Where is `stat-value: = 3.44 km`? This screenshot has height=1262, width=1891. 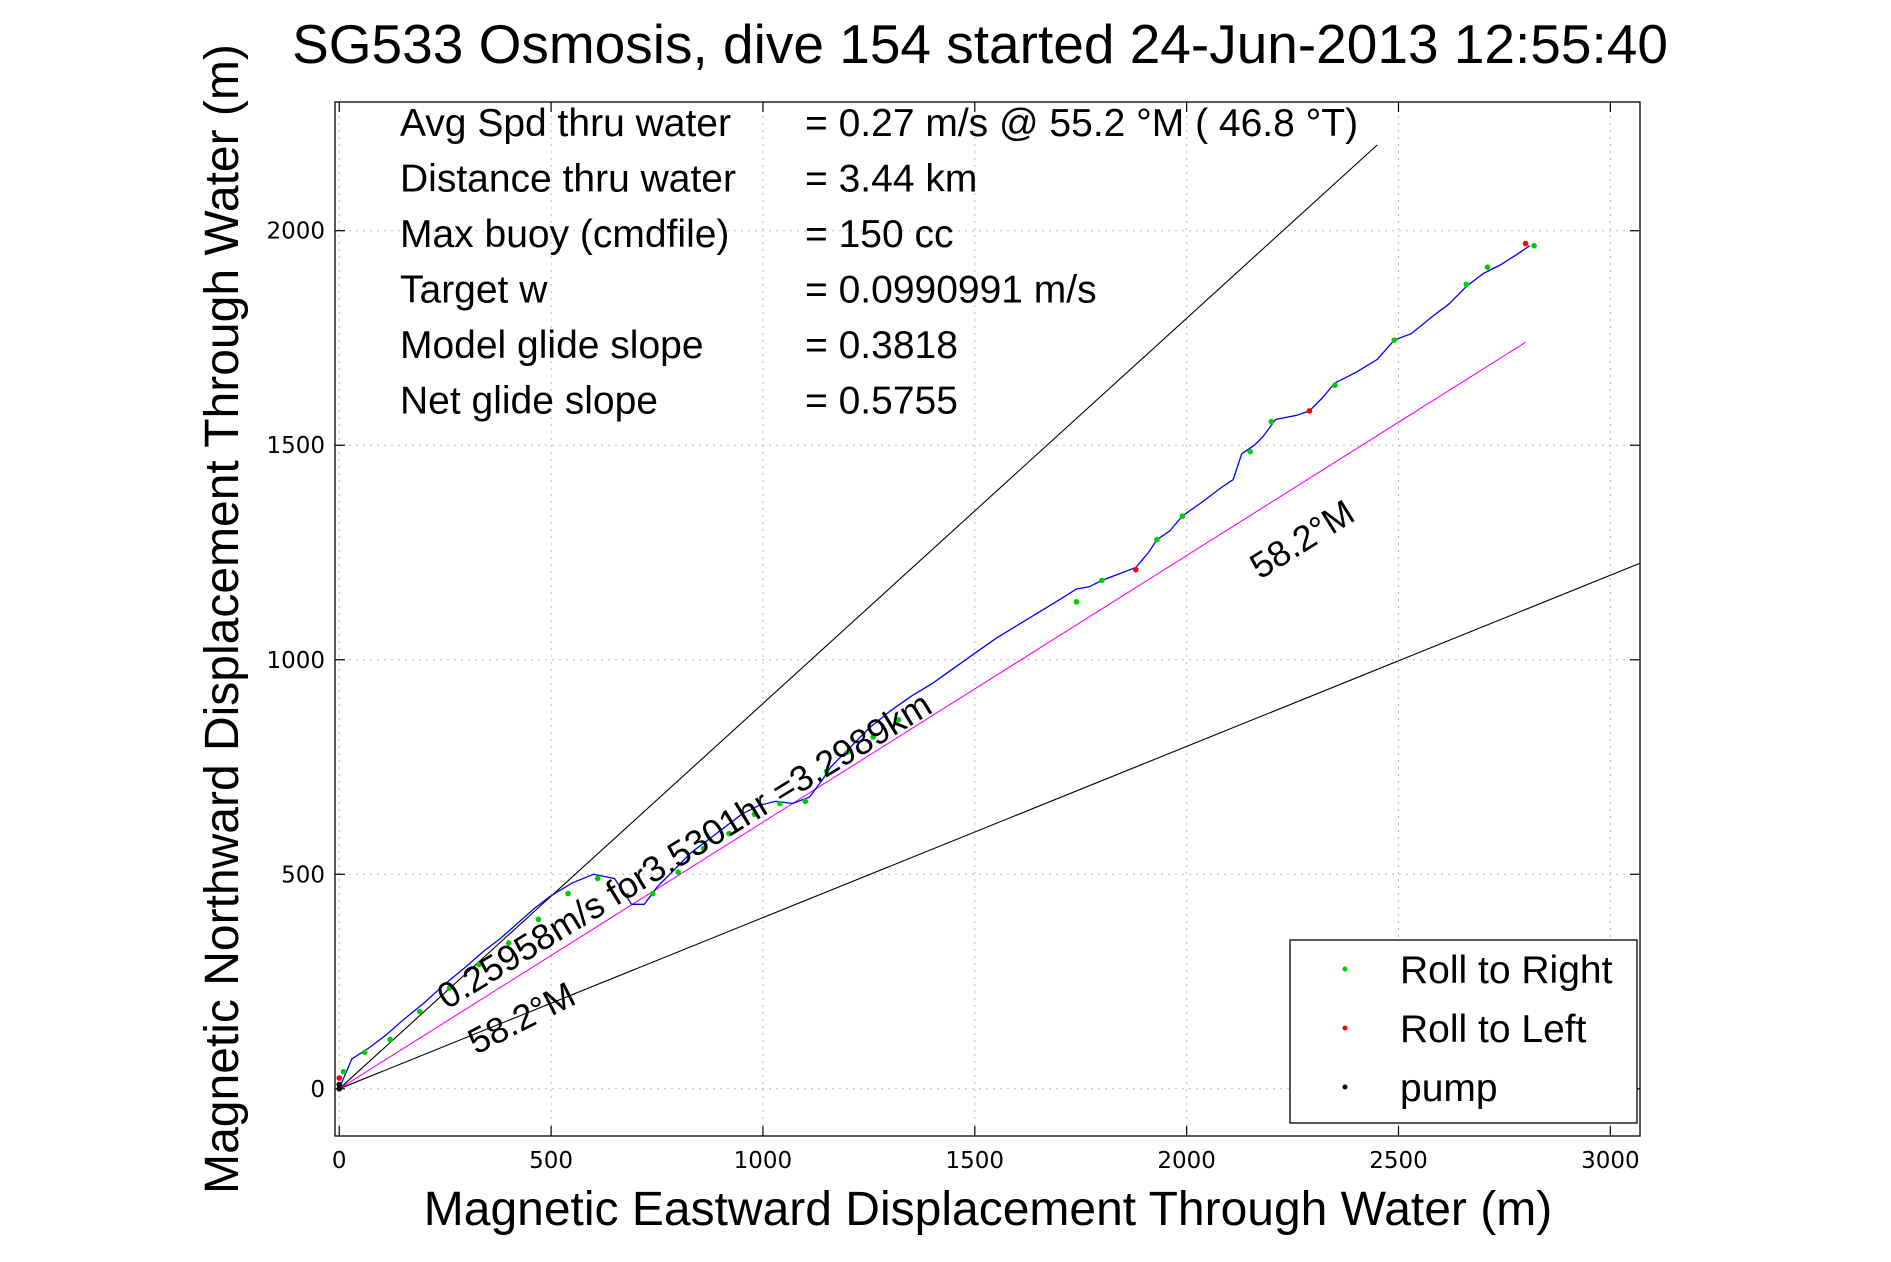
stat-value: = 3.44 km is located at coordinates (891, 179).